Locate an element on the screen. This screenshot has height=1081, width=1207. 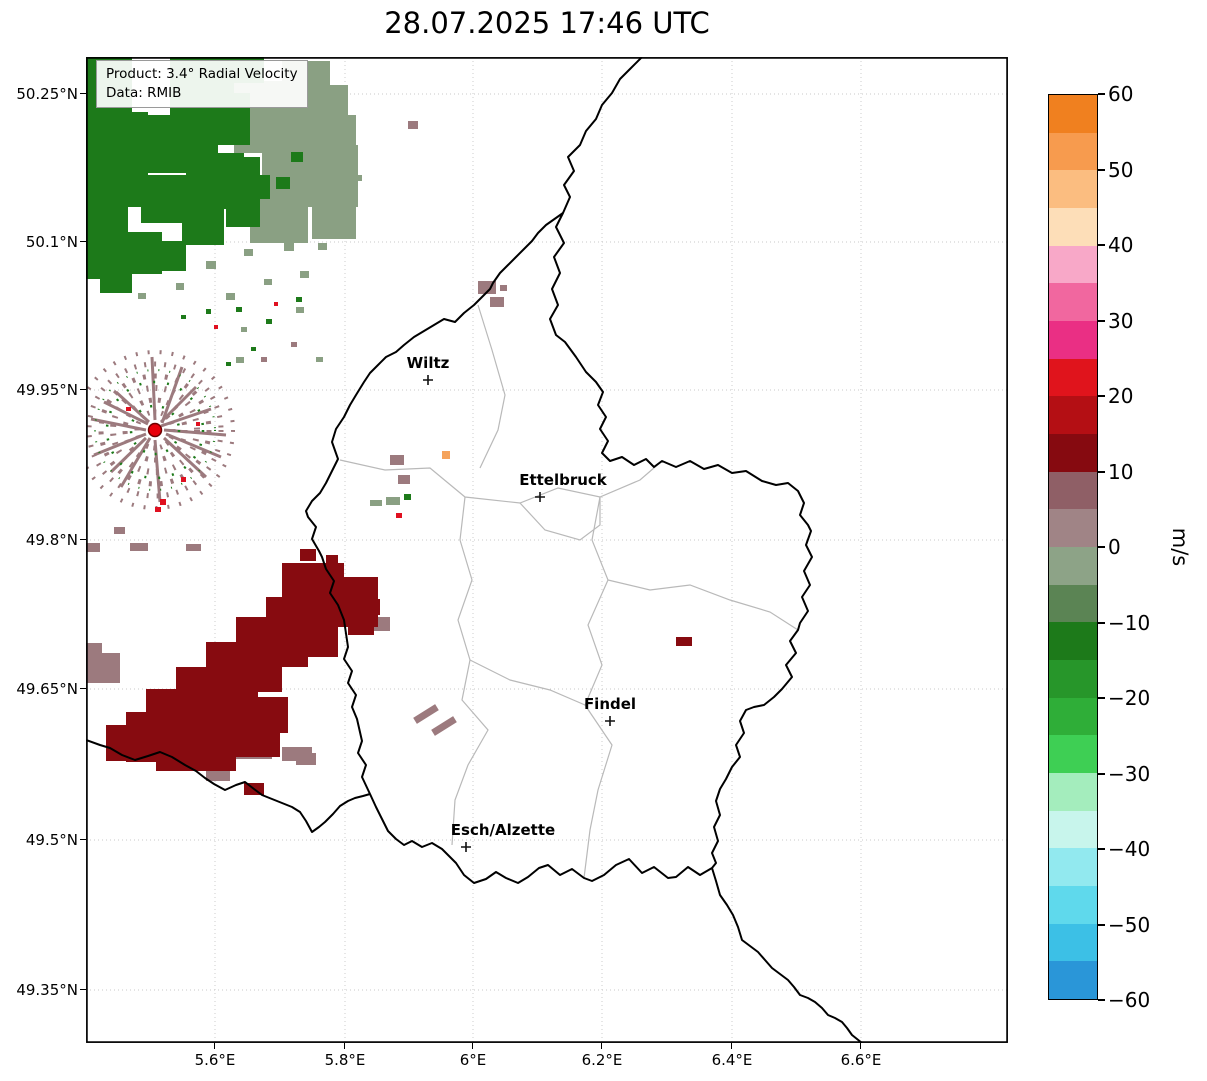
x-tick-label: 5.6°E is located at coordinates (215, 1060).